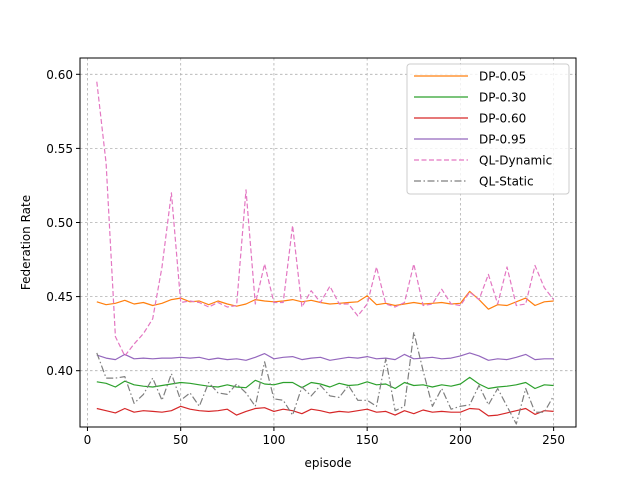  Describe the element at coordinates (180, 440) in the screenshot. I see `x-tick-label: 50` at that location.